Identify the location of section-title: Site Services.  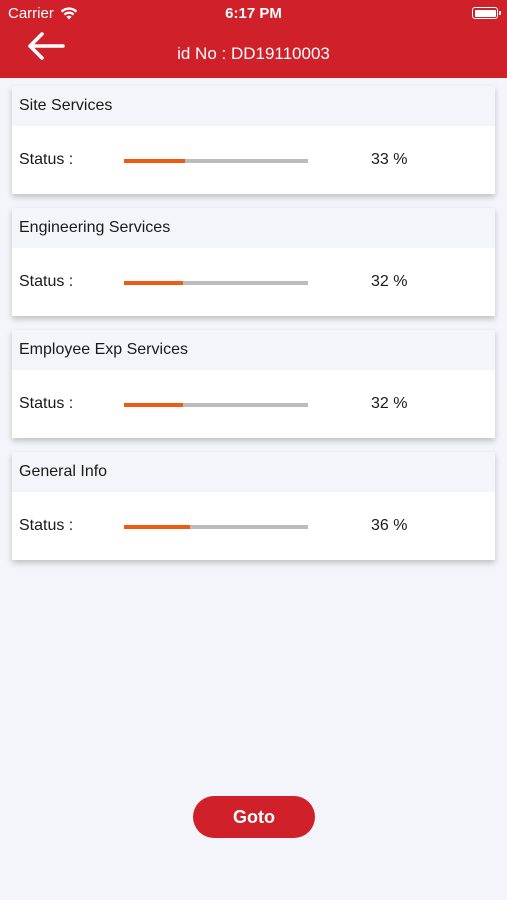
(253, 106).